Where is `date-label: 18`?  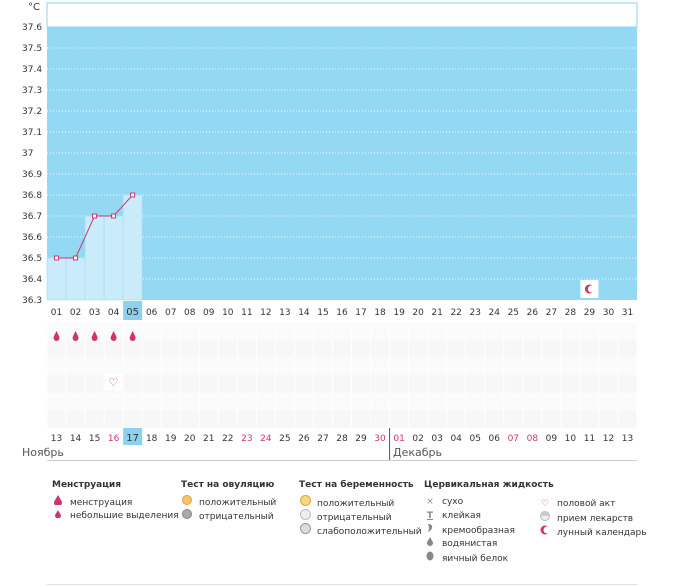
date-label: 18 is located at coordinates (152, 439).